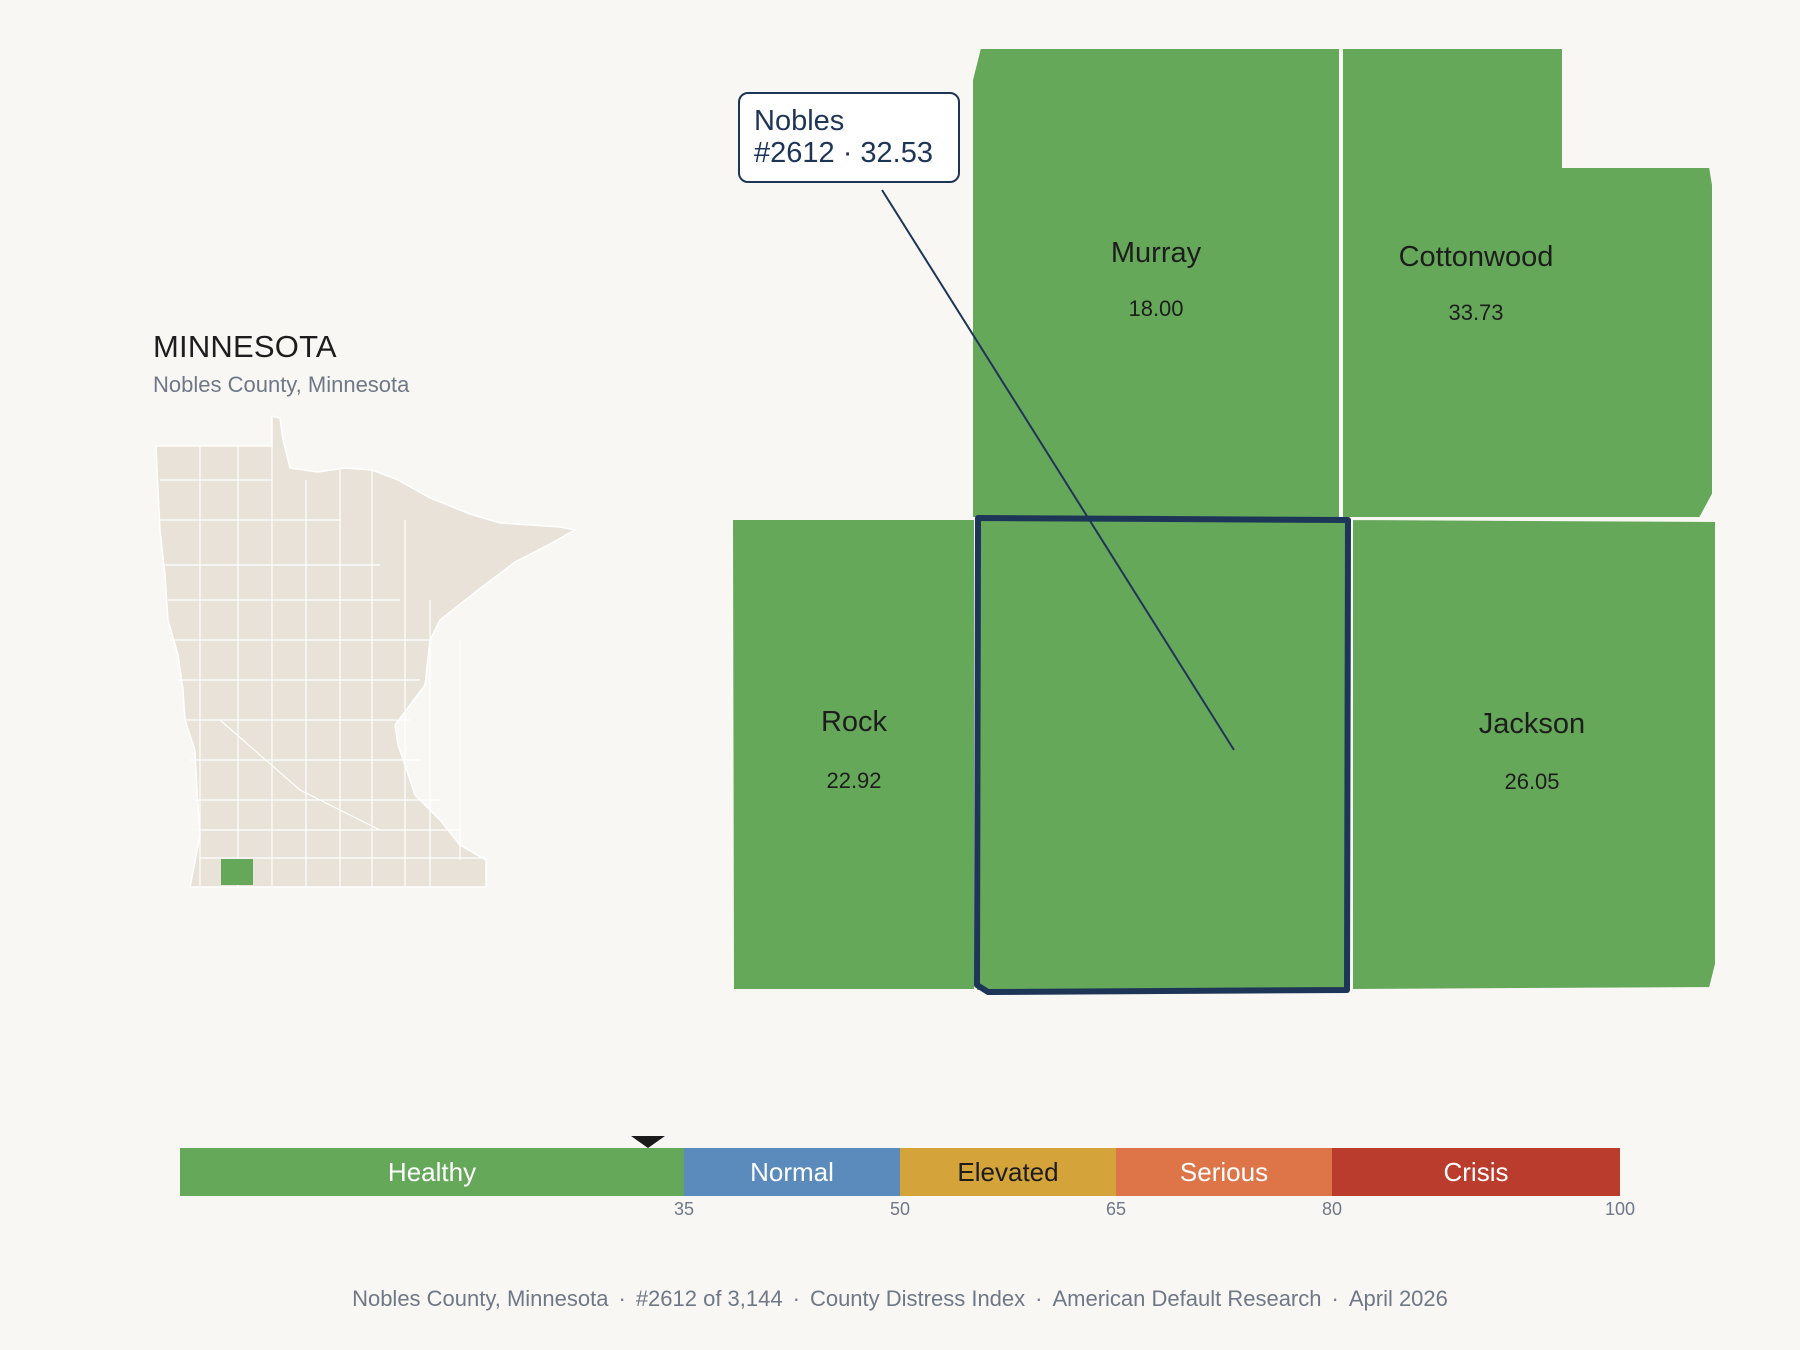 This screenshot has height=1350, width=1800. I want to click on footer-county: Nobles County, Minnesota, so click(480, 1298).